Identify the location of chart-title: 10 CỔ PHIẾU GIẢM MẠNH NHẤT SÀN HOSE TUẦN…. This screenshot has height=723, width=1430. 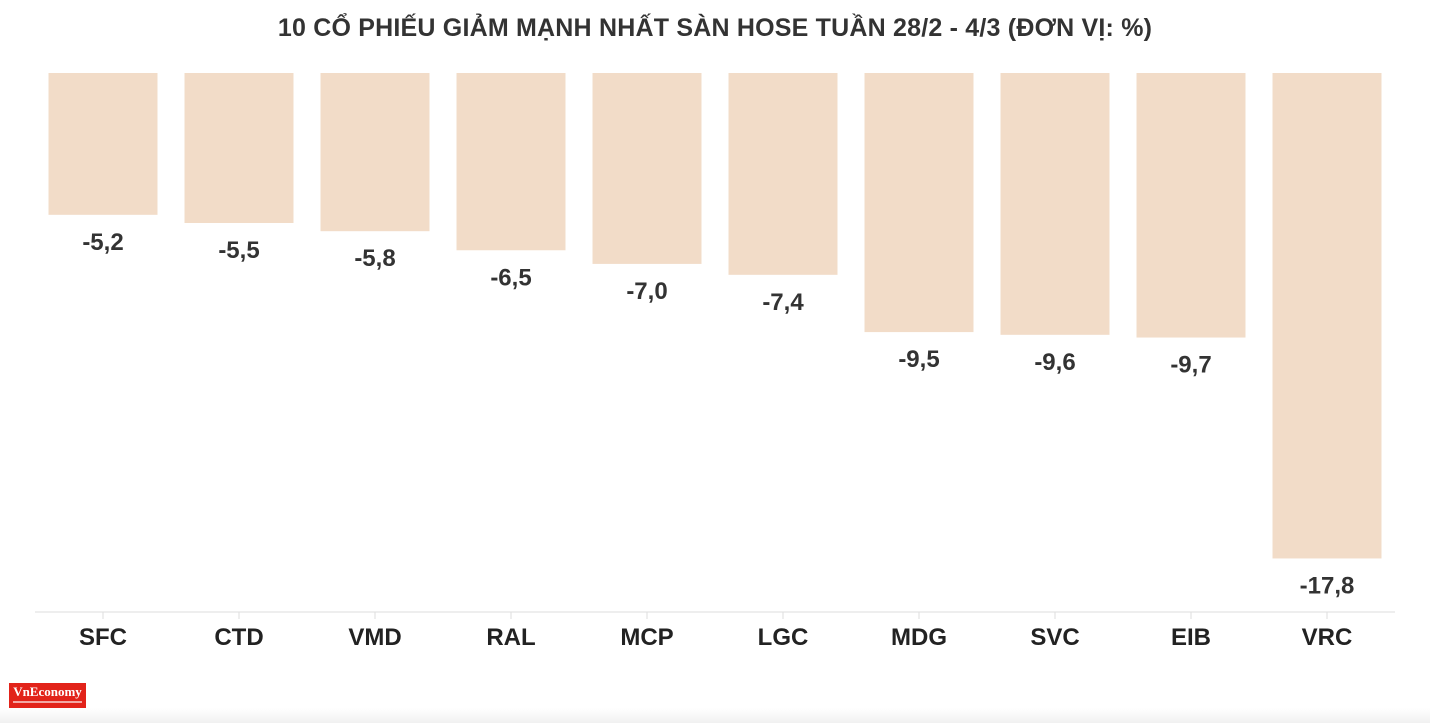
(715, 28).